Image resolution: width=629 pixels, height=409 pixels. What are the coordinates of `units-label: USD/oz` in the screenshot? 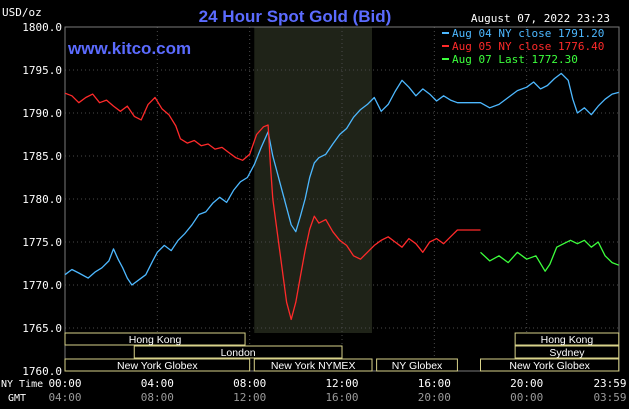 It's located at (22, 12).